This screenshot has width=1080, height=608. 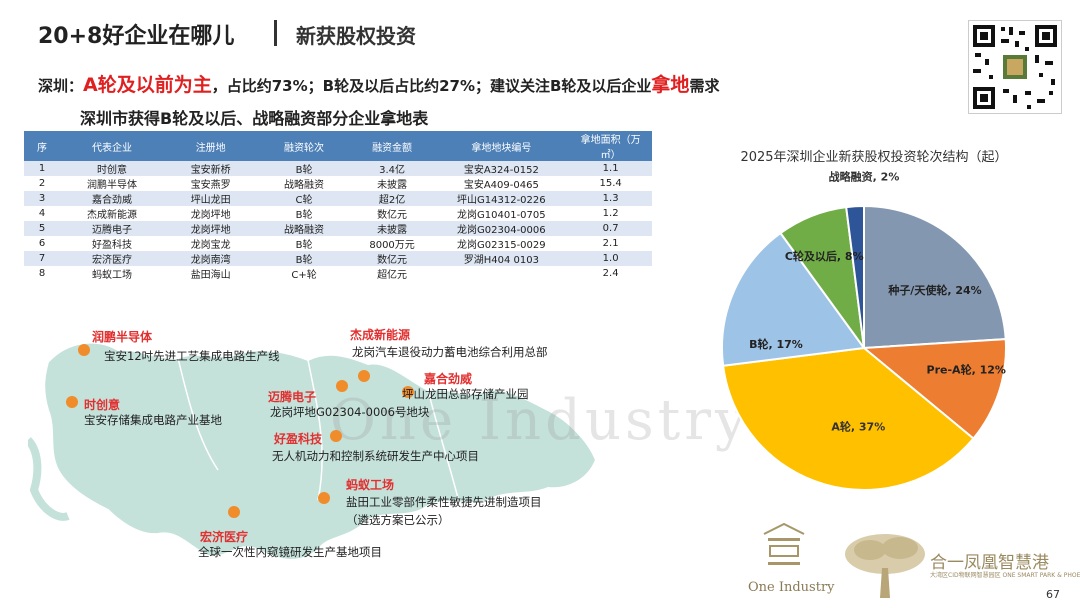 What do you see at coordinates (211, 198) in the screenshot?
I see `table-cell: 坪山龙田` at bounding box center [211, 198].